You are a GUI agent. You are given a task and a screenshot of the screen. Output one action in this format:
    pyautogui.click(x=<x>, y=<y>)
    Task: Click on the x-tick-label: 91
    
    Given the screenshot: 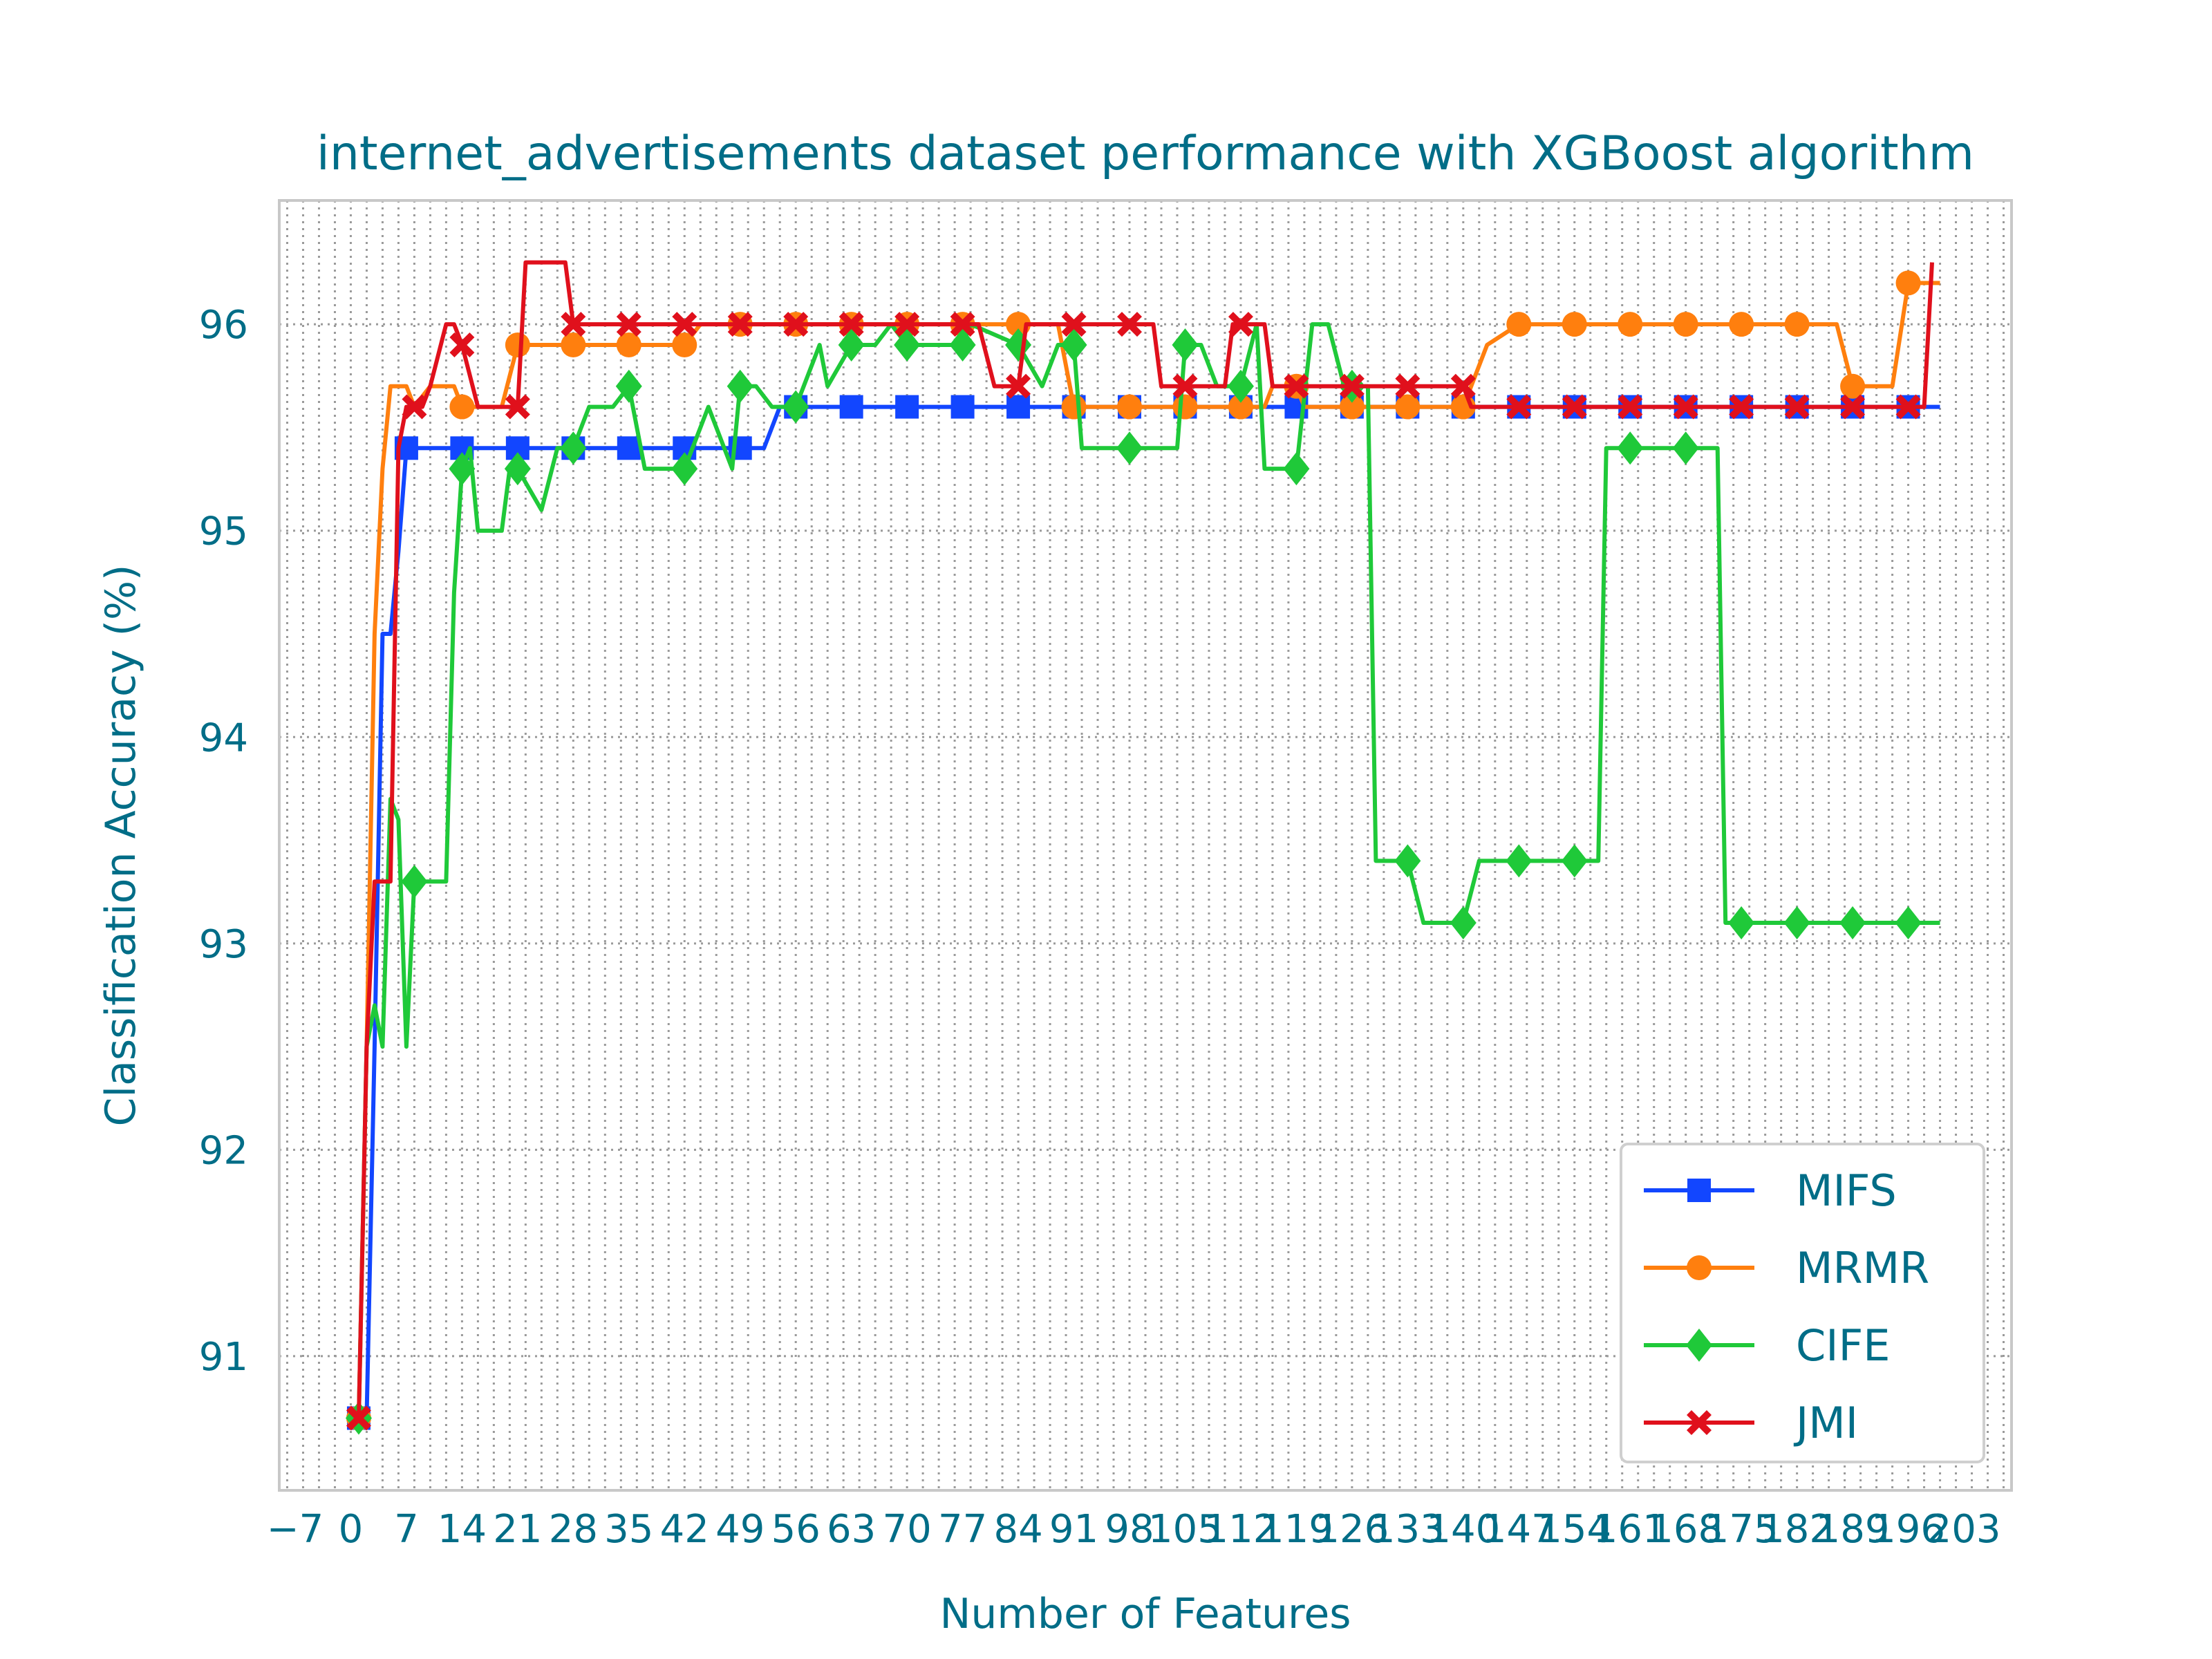 What is the action you would take?
    pyautogui.click(x=1073, y=1530)
    